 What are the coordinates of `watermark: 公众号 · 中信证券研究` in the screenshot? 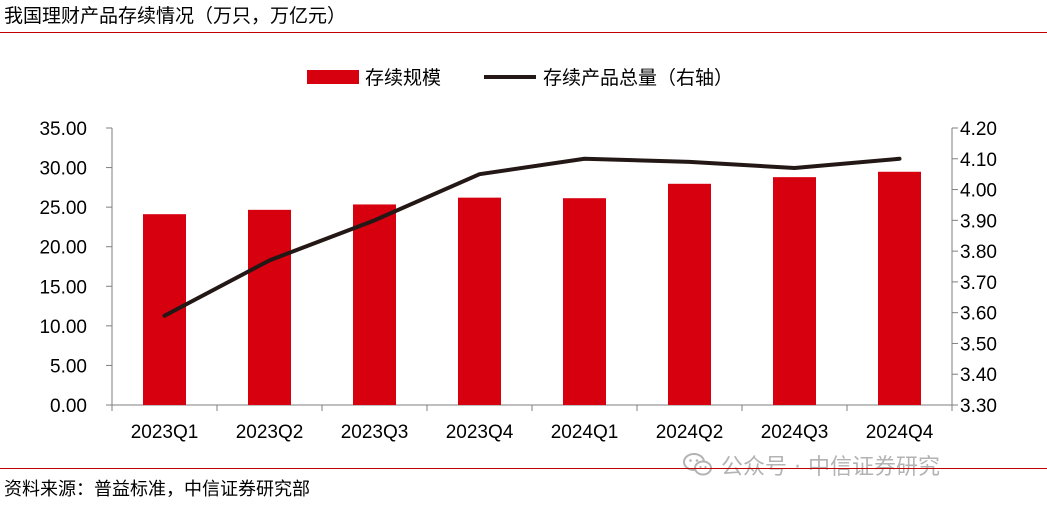 It's located at (811, 465).